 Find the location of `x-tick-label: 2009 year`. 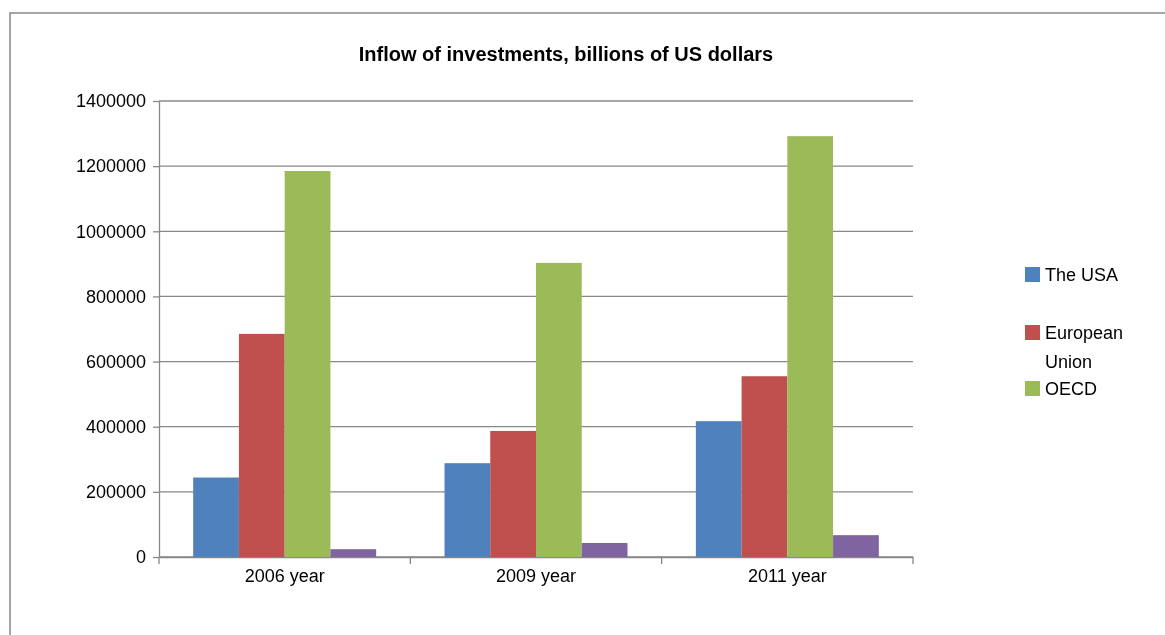

x-tick-label: 2009 year is located at coordinates (536, 576).